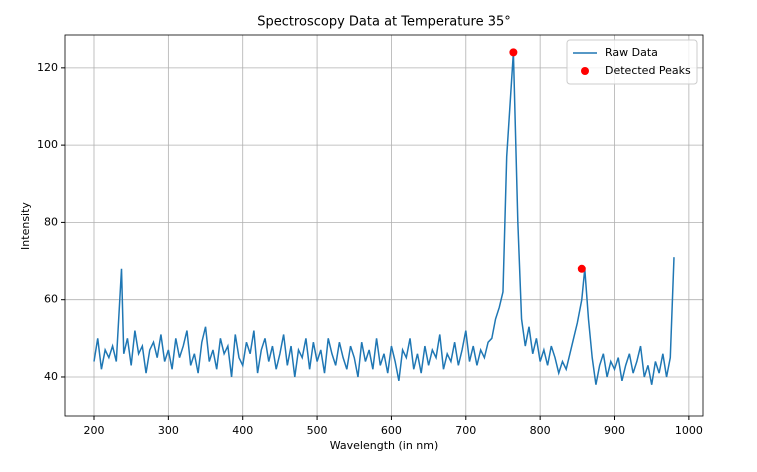  I want to click on chart-title: Spectroscopy Data at Temperature 35°, so click(384, 22).